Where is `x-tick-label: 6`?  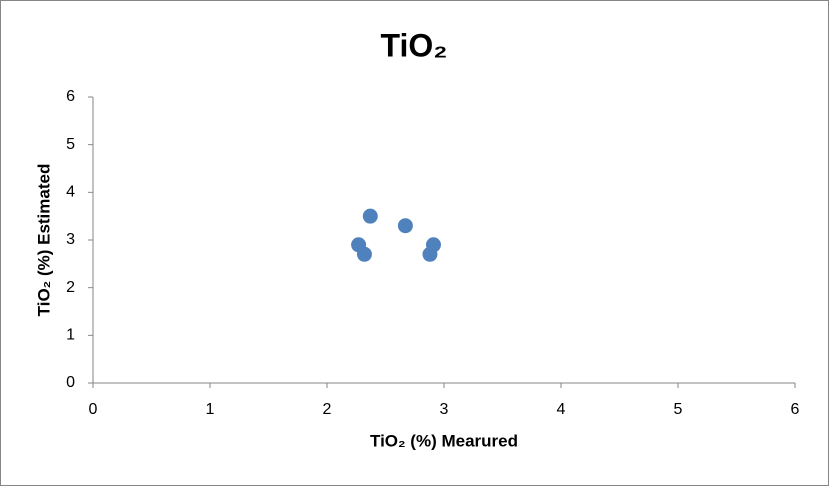 x-tick-label: 6 is located at coordinates (795, 409).